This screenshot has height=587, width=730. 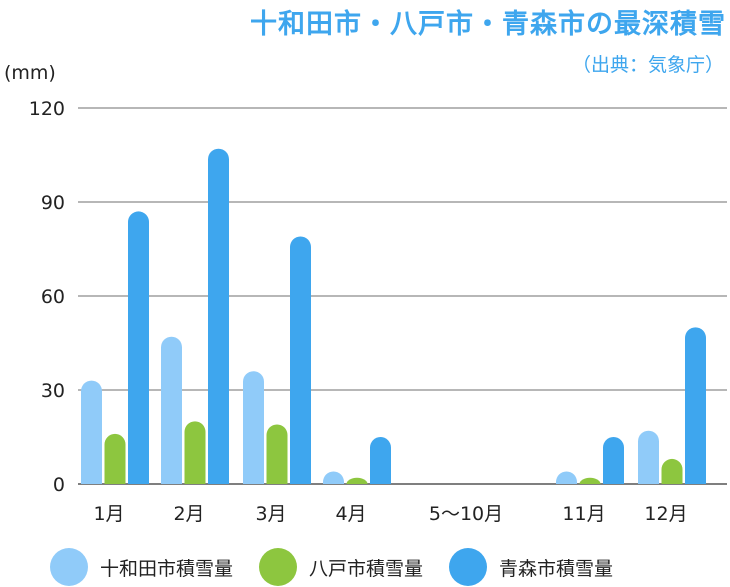 I want to click on legend: 十和田市積雪量 八戸市積雪量 青森市積雪量, so click(x=344, y=567).